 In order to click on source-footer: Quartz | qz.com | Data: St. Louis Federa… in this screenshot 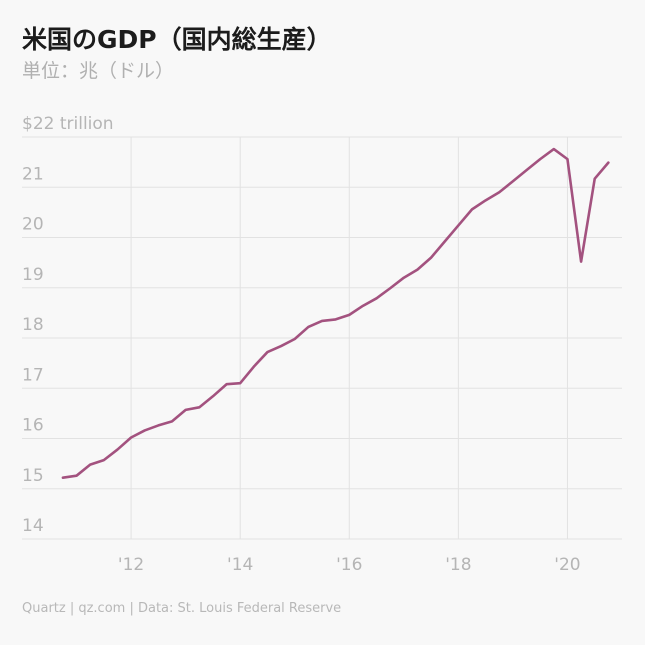, I will do `click(182, 608)`.